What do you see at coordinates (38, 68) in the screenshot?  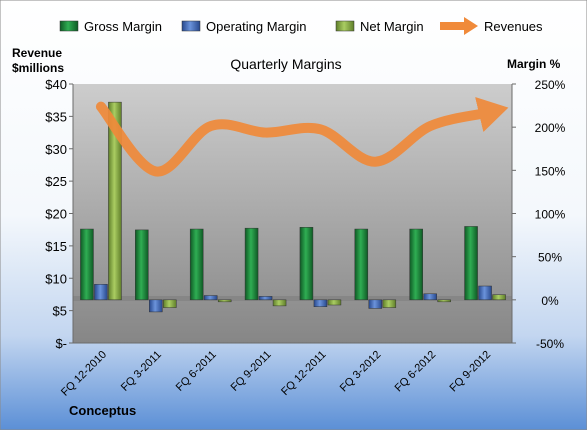 I see `left-axis-title-line2: $millions` at bounding box center [38, 68].